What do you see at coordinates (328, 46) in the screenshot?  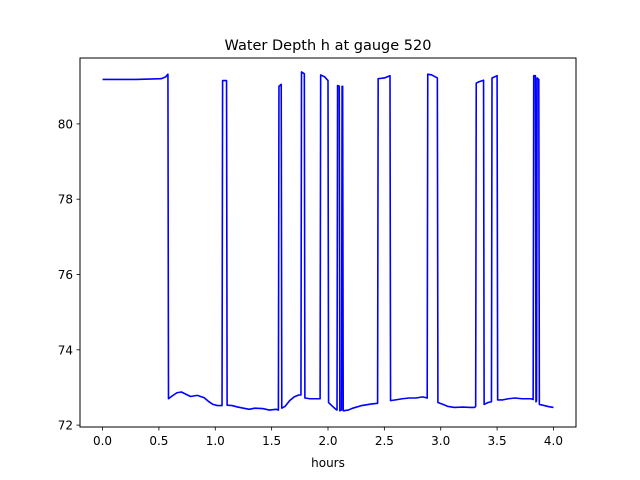 I see `chart-title: Water Depth h at gauge 520` at bounding box center [328, 46].